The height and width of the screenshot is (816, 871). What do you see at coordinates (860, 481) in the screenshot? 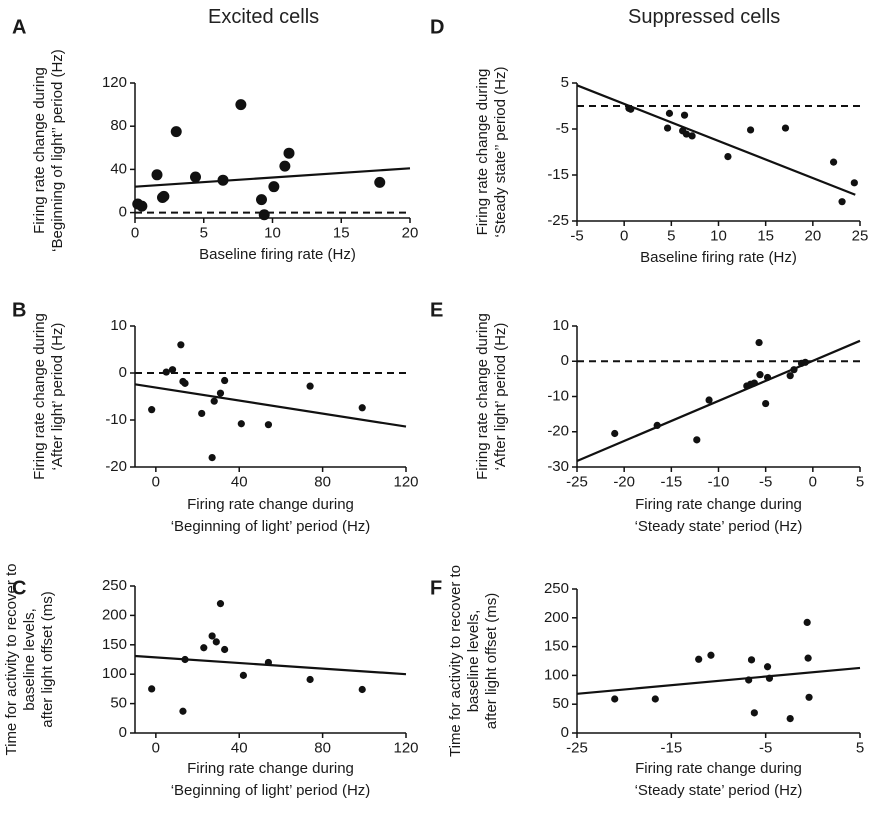
I see `x-tick-label-e: 5` at bounding box center [860, 481].